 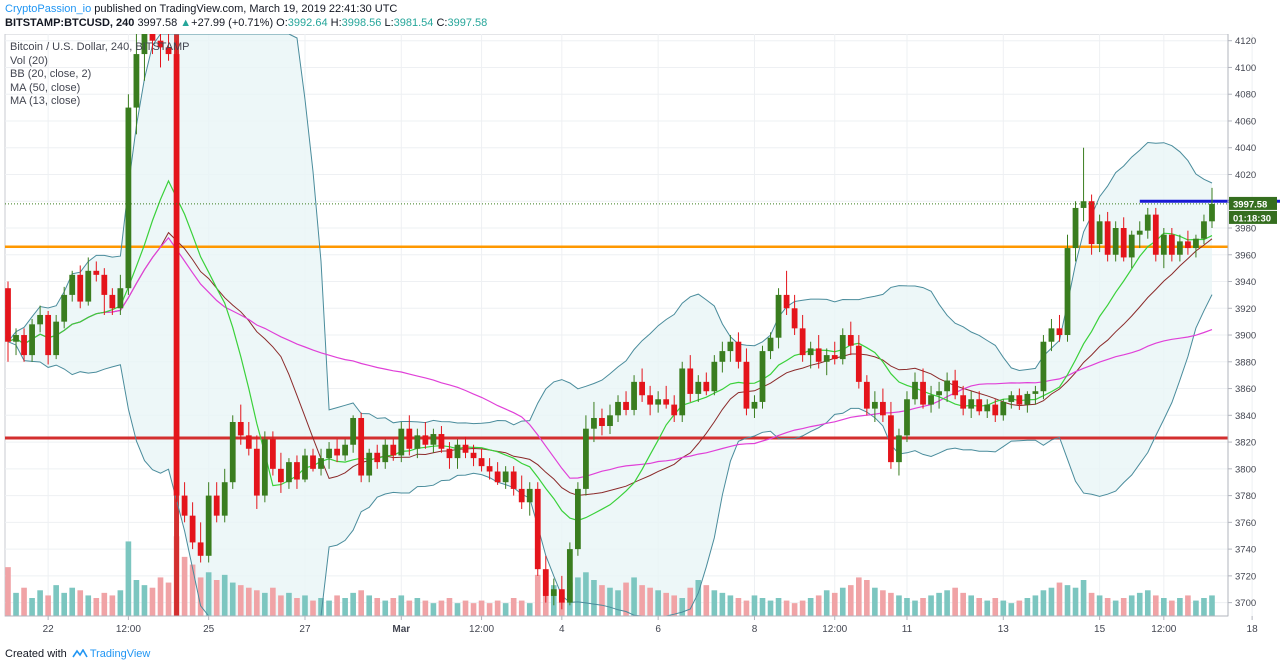 I want to click on legend-ma50: MA (50, close), so click(x=45, y=87).